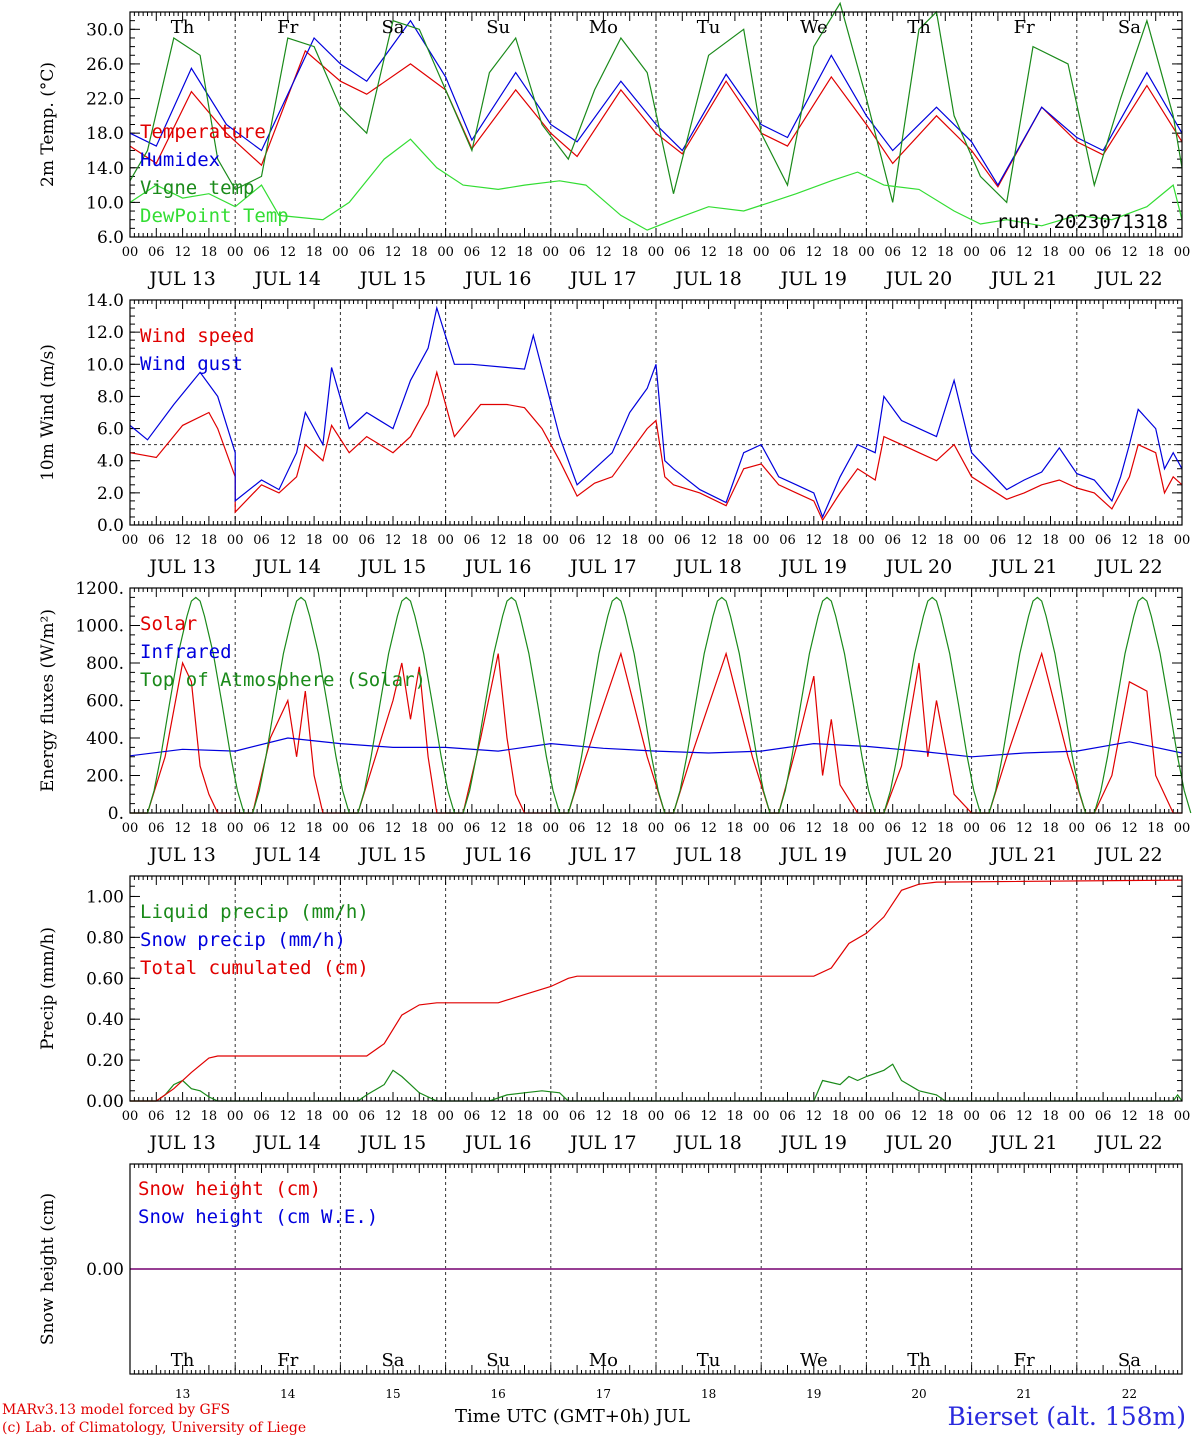 This screenshot has height=1440, width=1194. What do you see at coordinates (99, 589) in the screenshot?
I see `y-tick-label: 1200.` at bounding box center [99, 589].